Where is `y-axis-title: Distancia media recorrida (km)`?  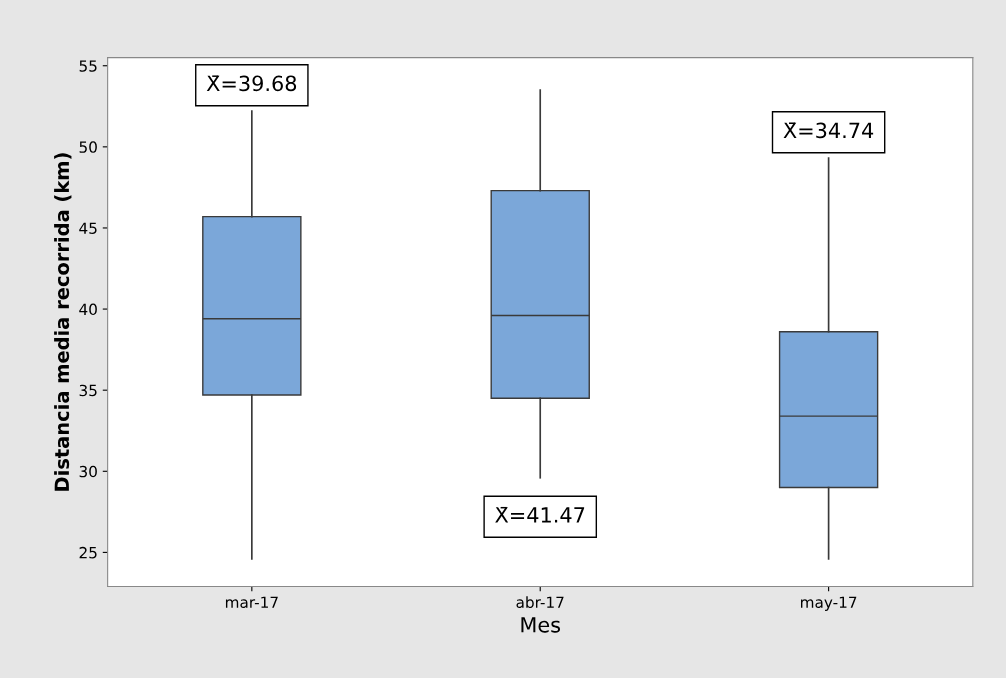 y-axis-title: Distancia media recorrida (km) is located at coordinates (63, 322).